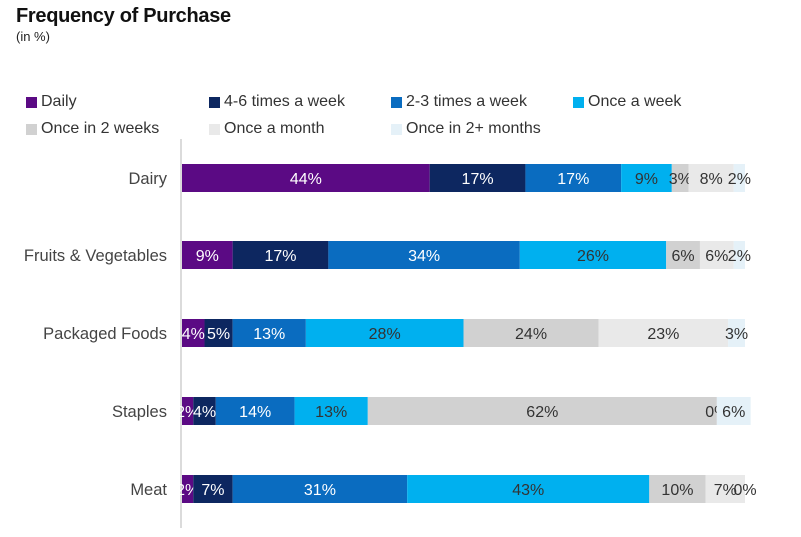 This screenshot has height=537, width=801. Describe the element at coordinates (284, 101) in the screenshot. I see `legend-label: 4-6 times a week` at that location.